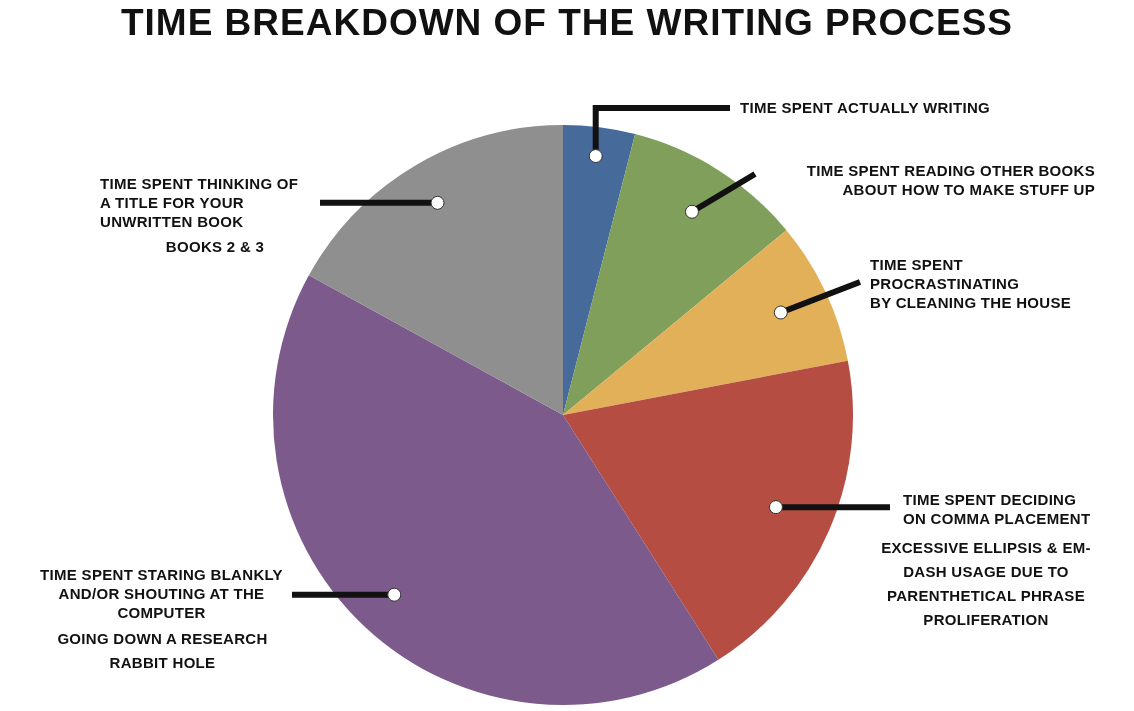 This screenshot has height=711, width=1134. Describe the element at coordinates (986, 584) in the screenshot. I see `text: EXCESSIVE ELLIPSIS & EM-DASH USAGE DUE TO PARENTHETICAL PHRASE PROLIFERATION` at that location.